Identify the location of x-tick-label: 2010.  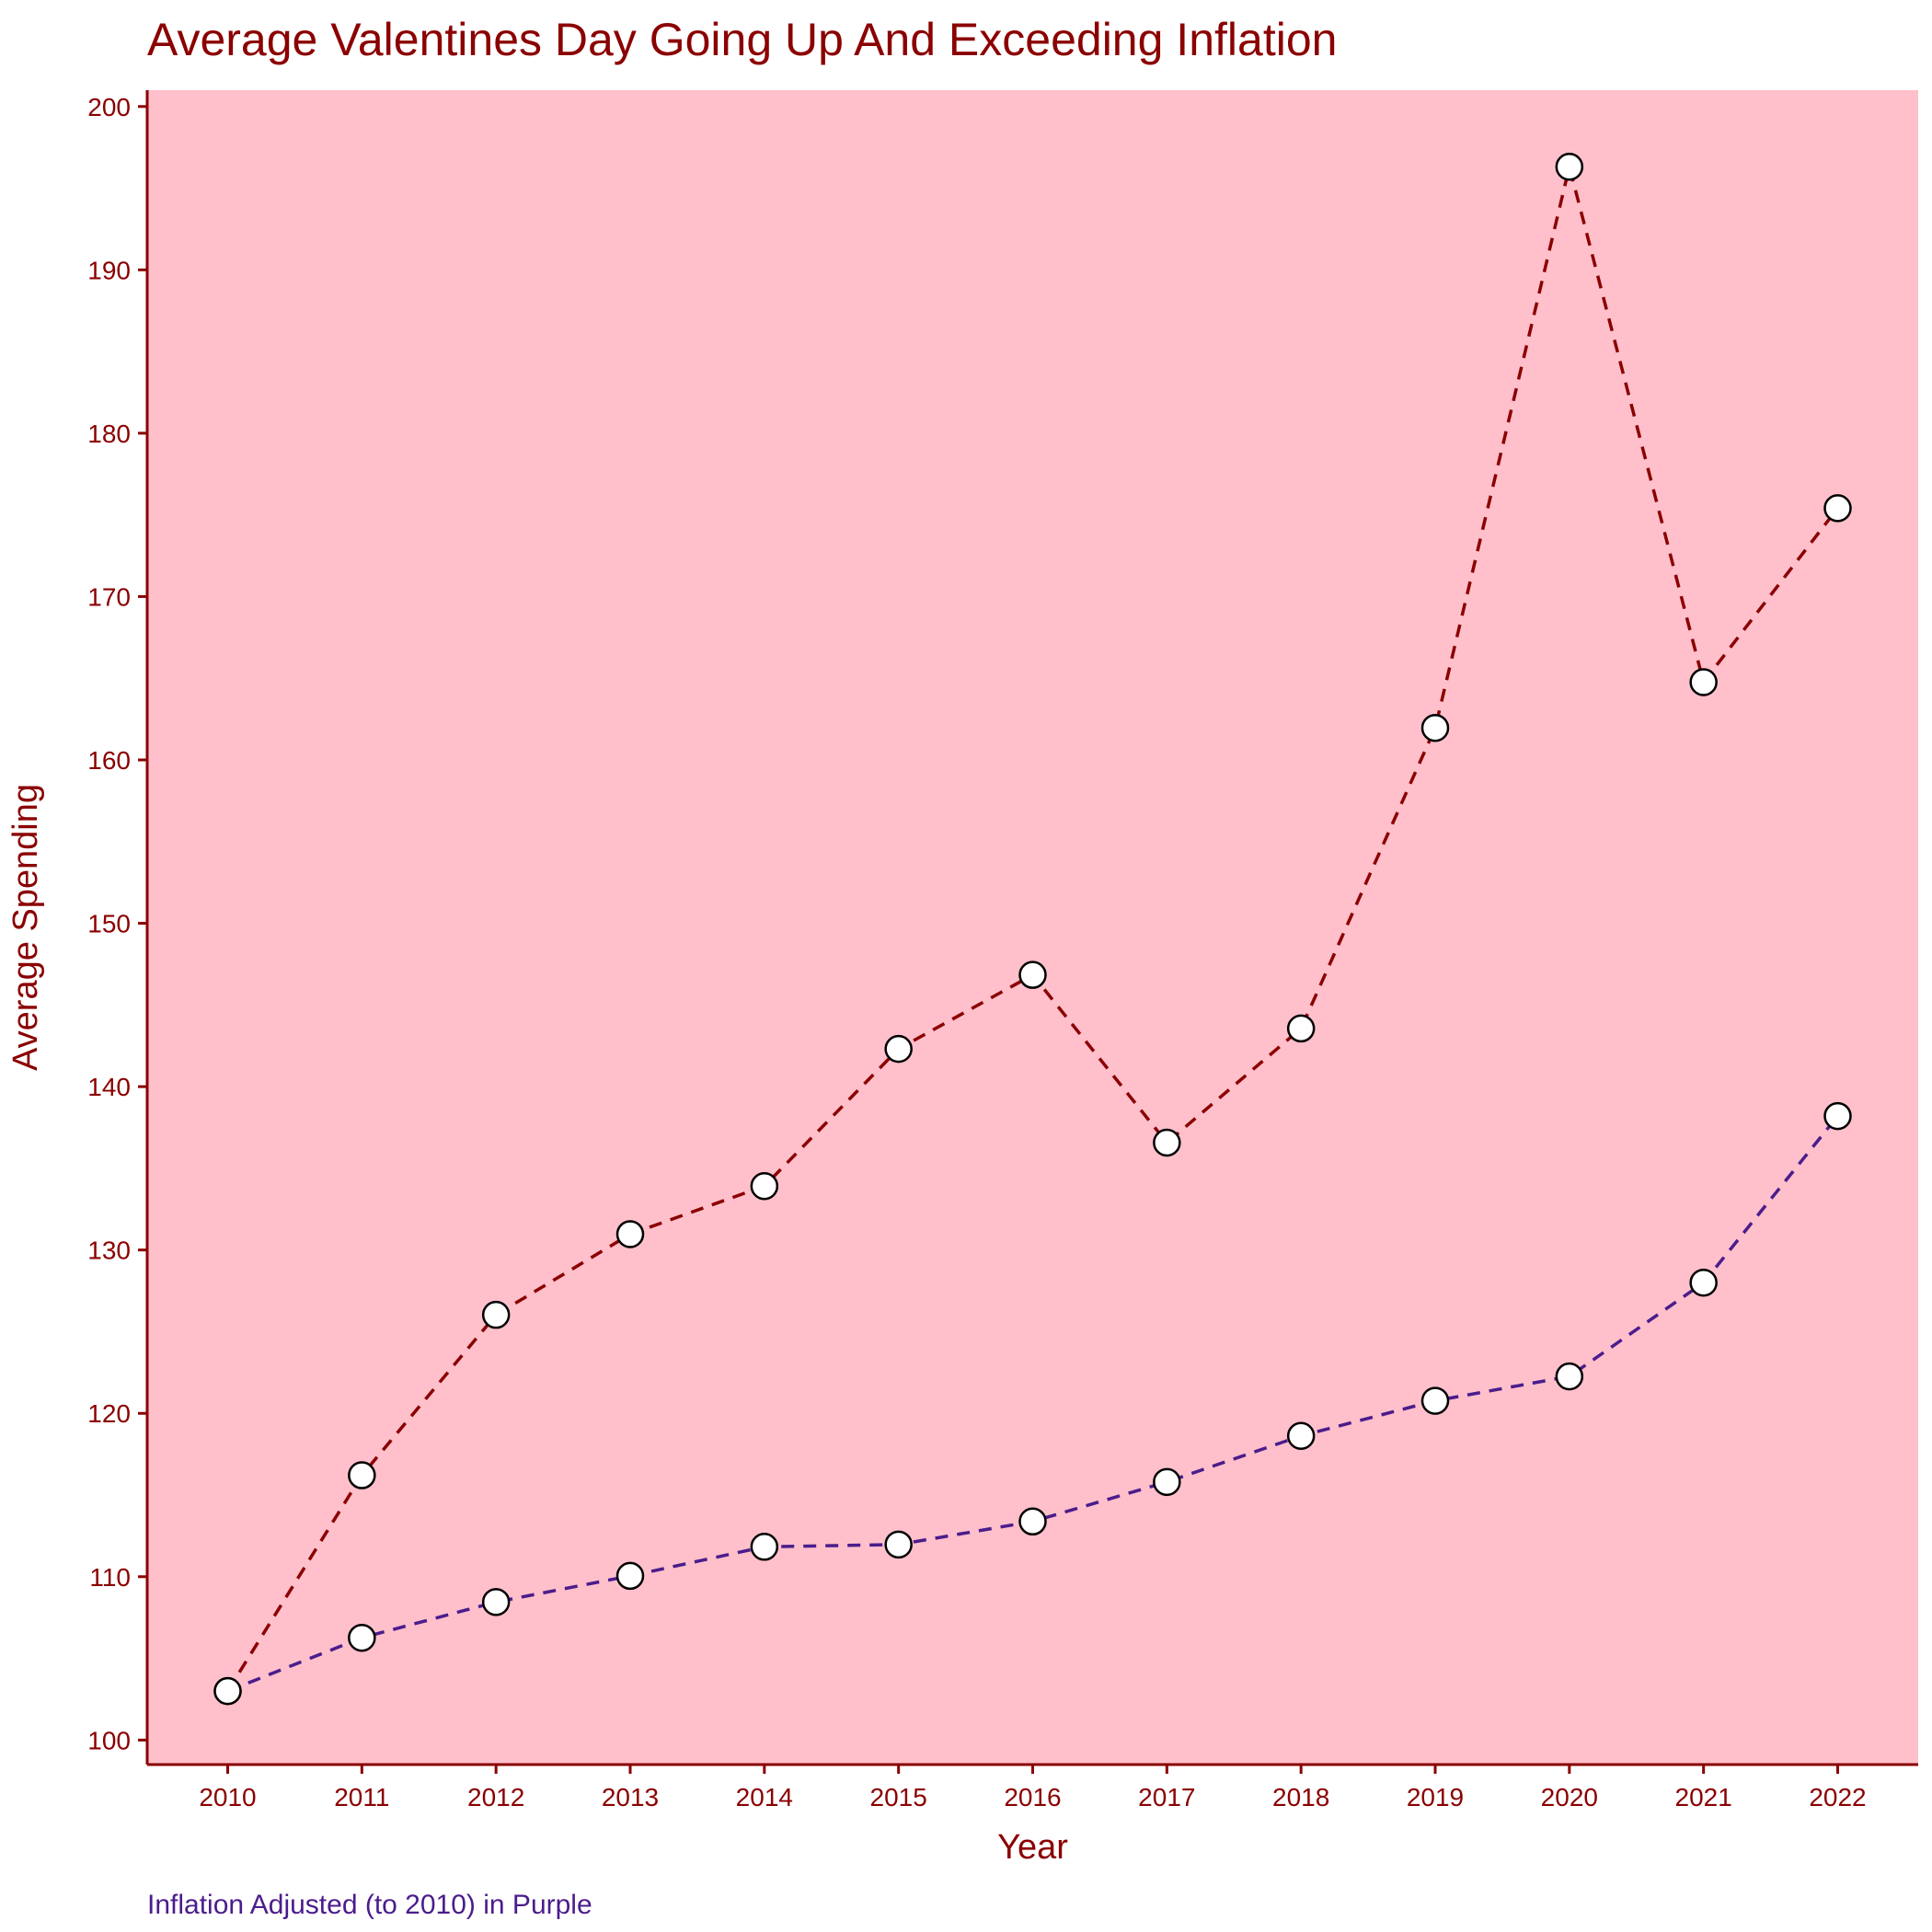
(227, 1797).